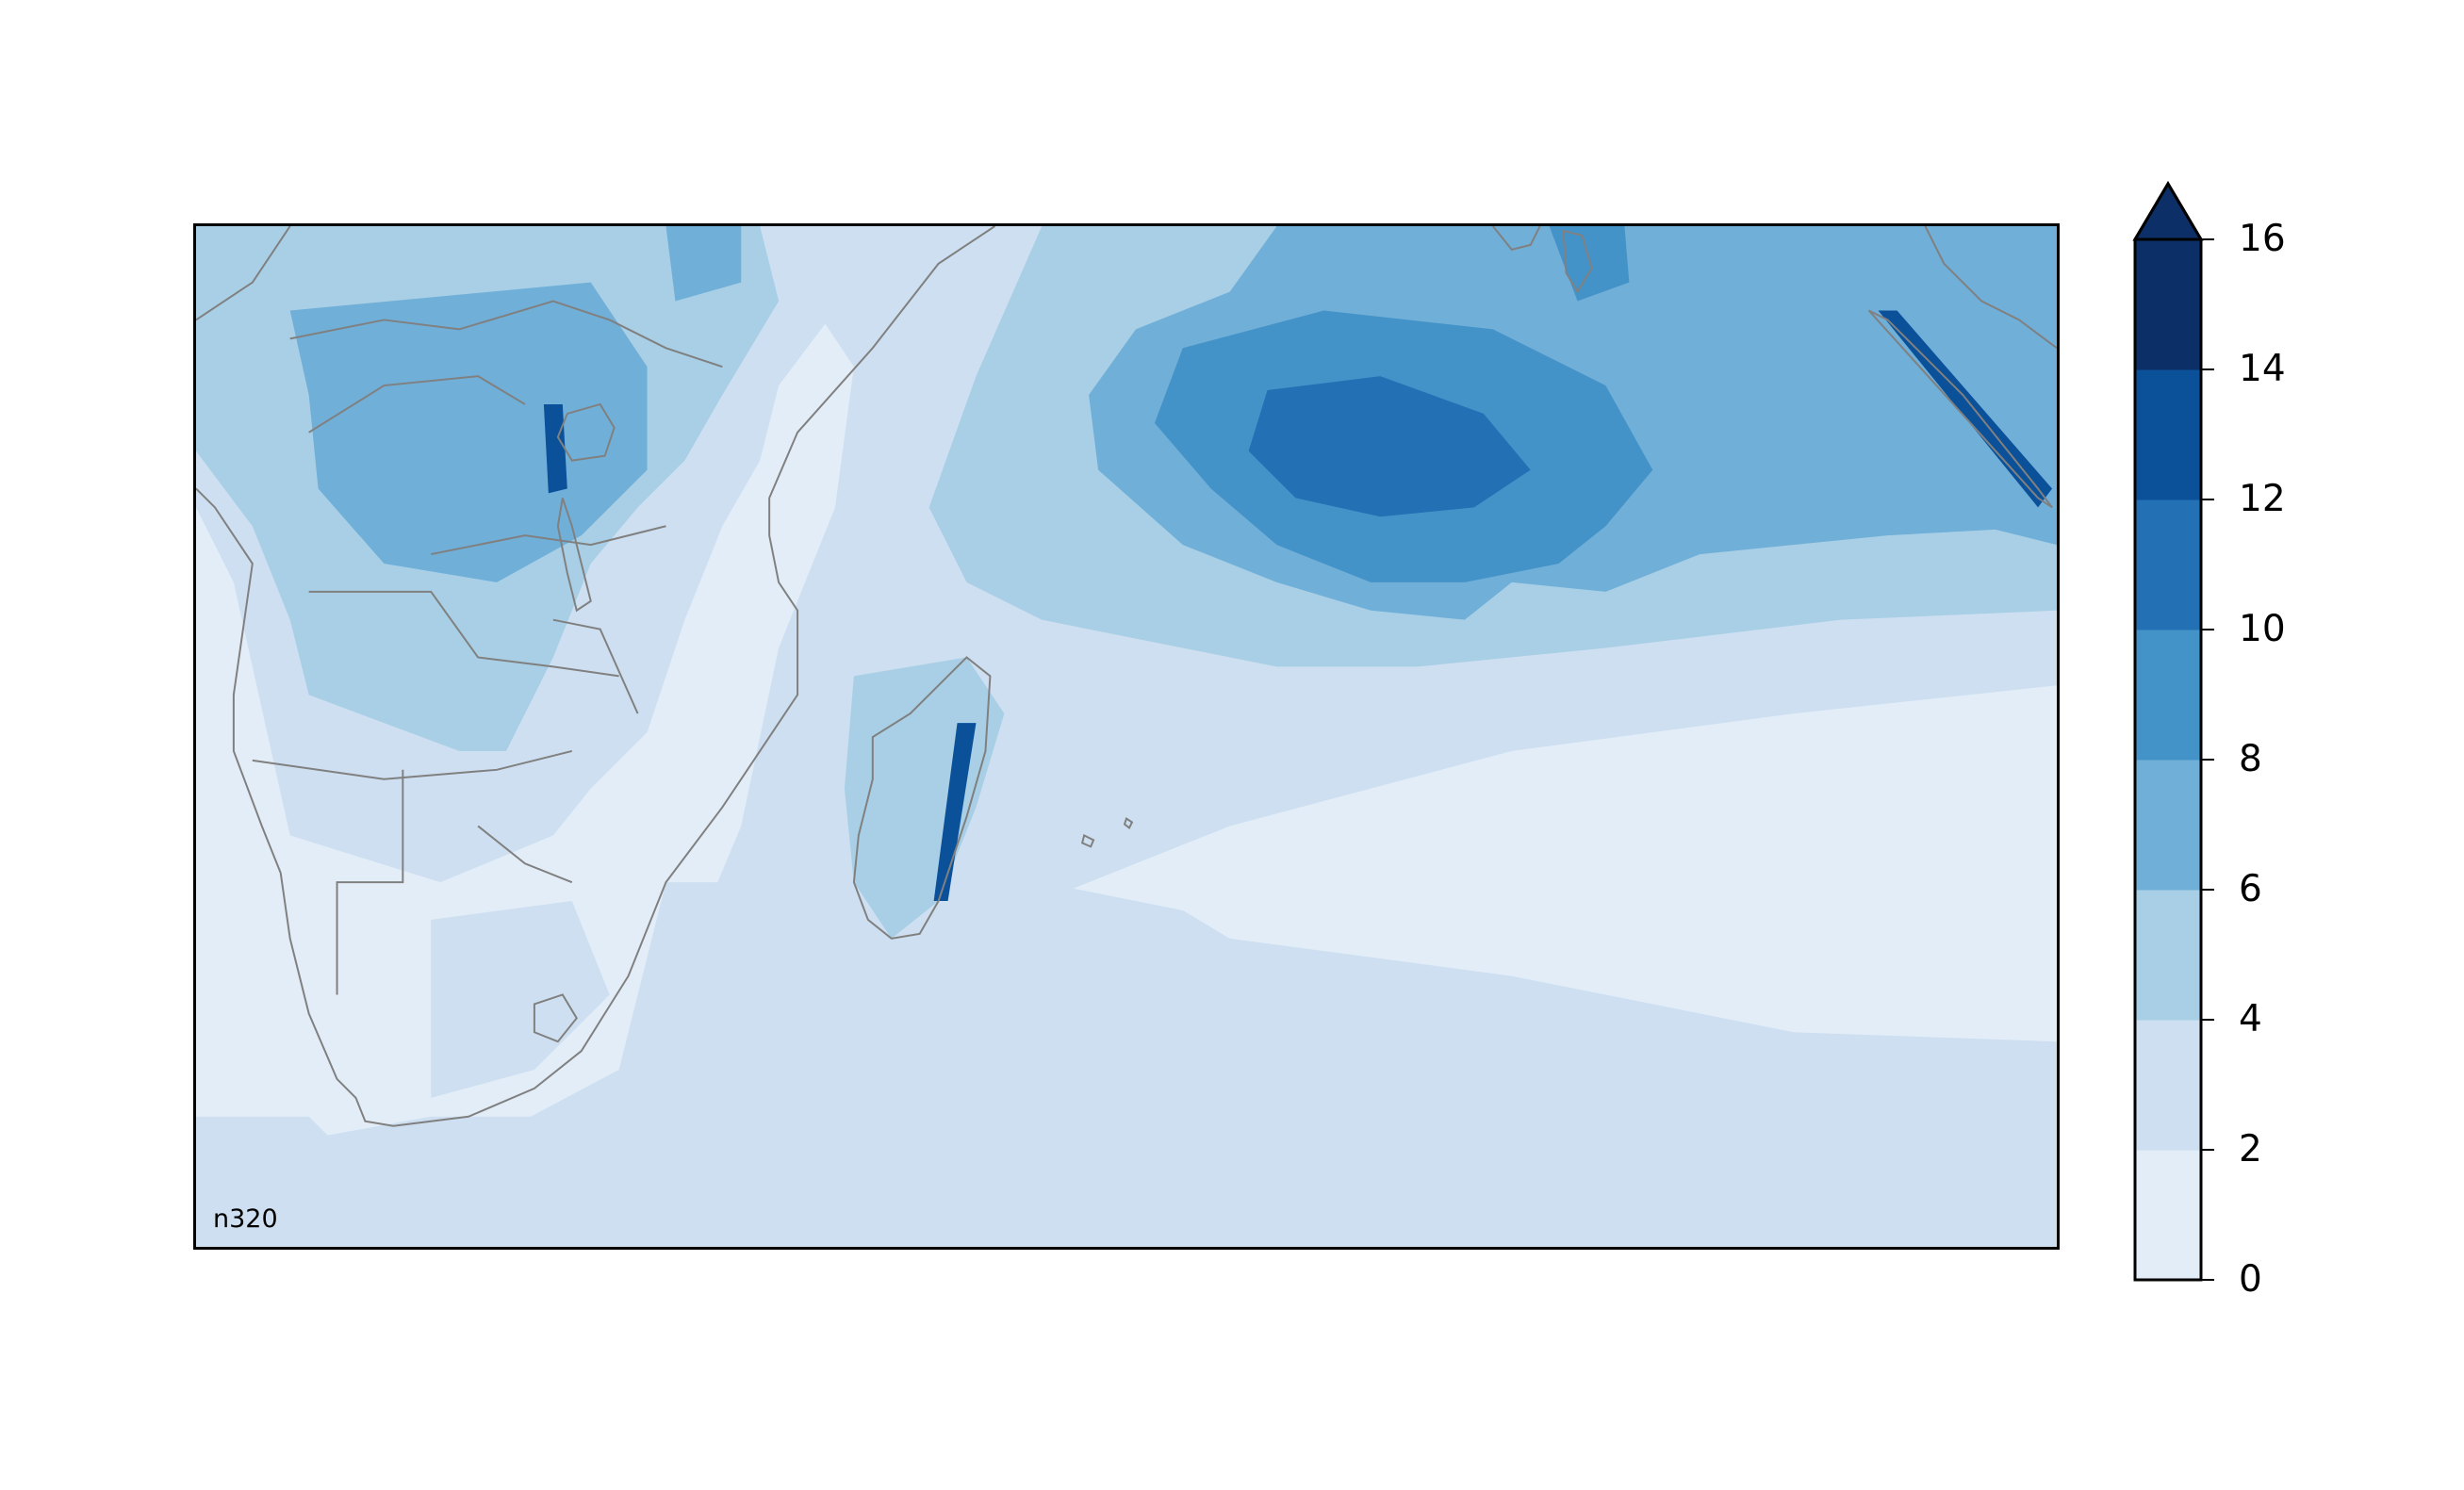 Image resolution: width=2464 pixels, height=1490 pixels. What do you see at coordinates (2250, 1149) in the screenshot?
I see `colorbar-tick-label: 2` at bounding box center [2250, 1149].